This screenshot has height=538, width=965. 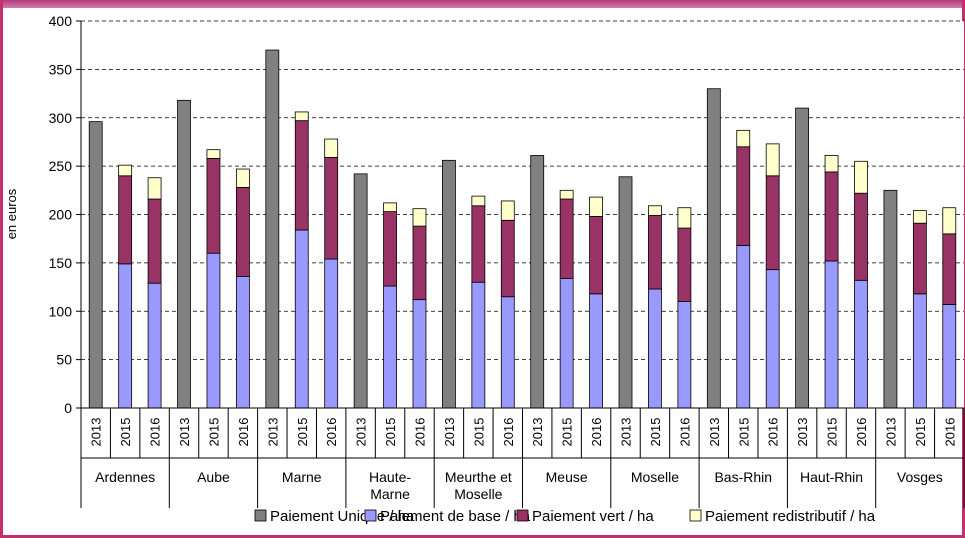 I want to click on category-label: Ardennes, so click(x=125, y=477).